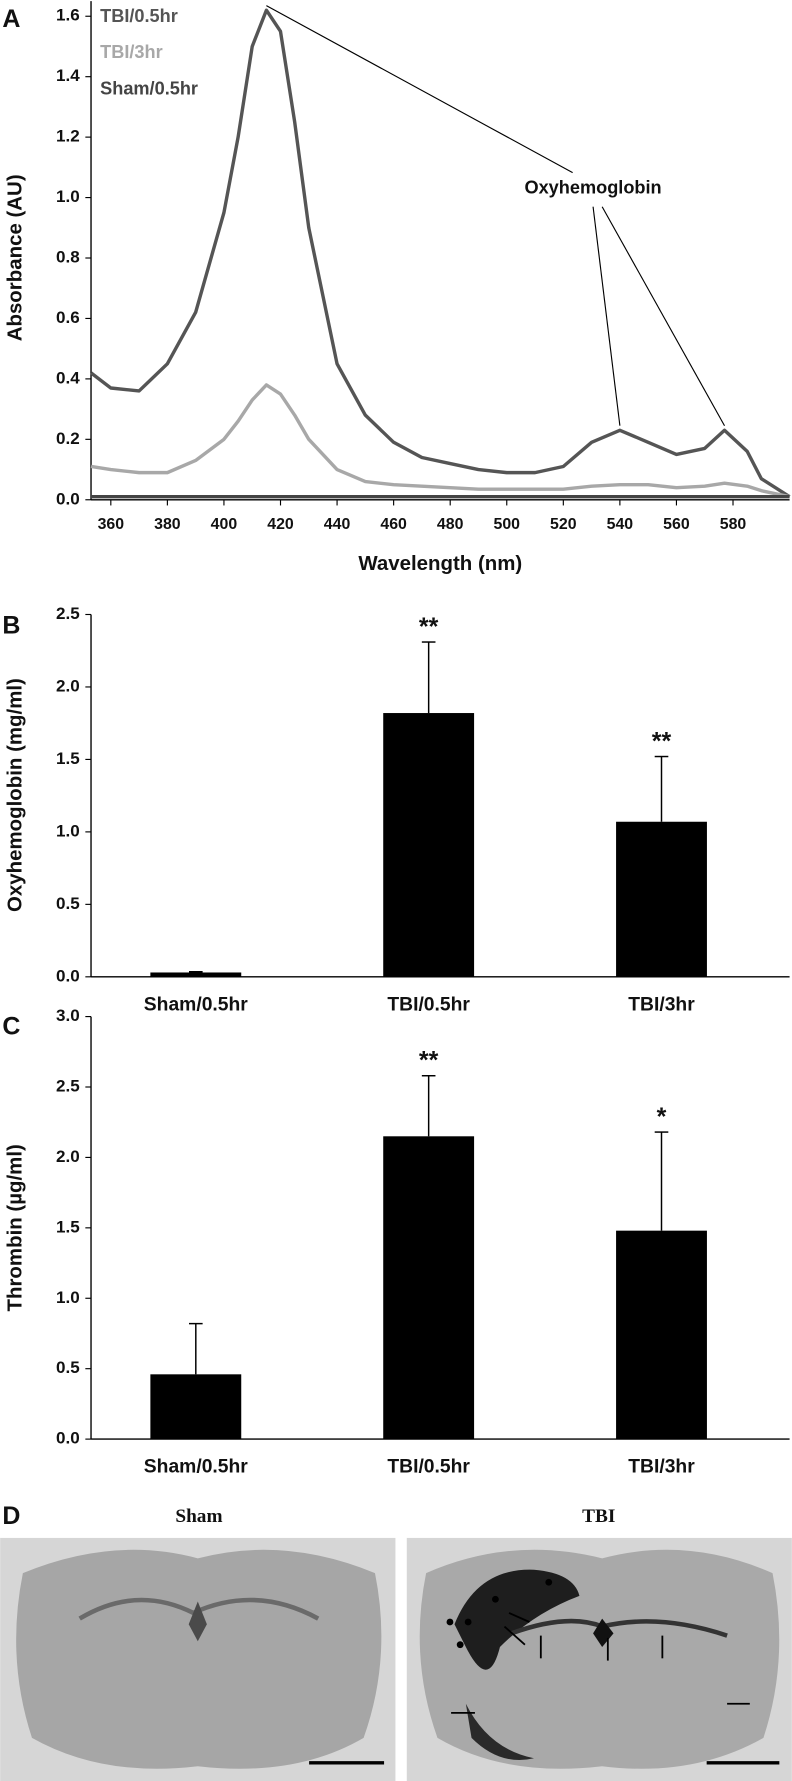 Image resolution: width=792 pixels, height=1781 pixels. Describe the element at coordinates (14, 795) in the screenshot. I see `y-axis-label: Oxyhemoglobin (mg/ml)` at that location.